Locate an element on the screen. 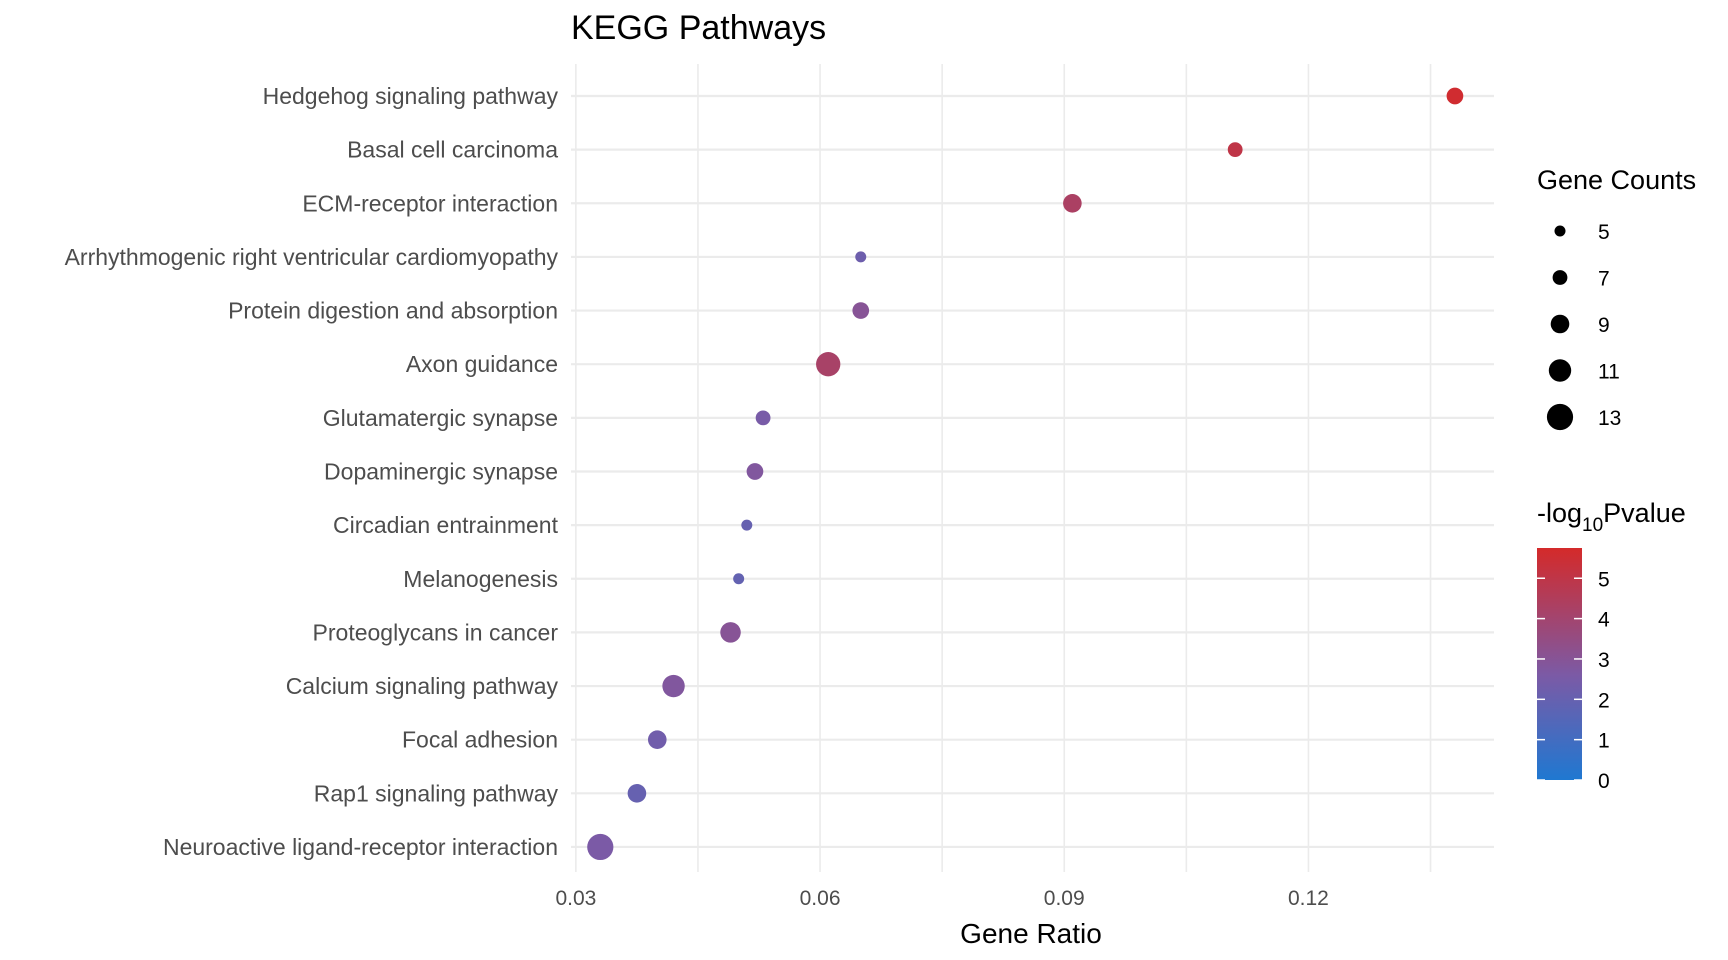 The height and width of the screenshot is (960, 1728). chart-title: KEGG Pathways is located at coordinates (698, 28).